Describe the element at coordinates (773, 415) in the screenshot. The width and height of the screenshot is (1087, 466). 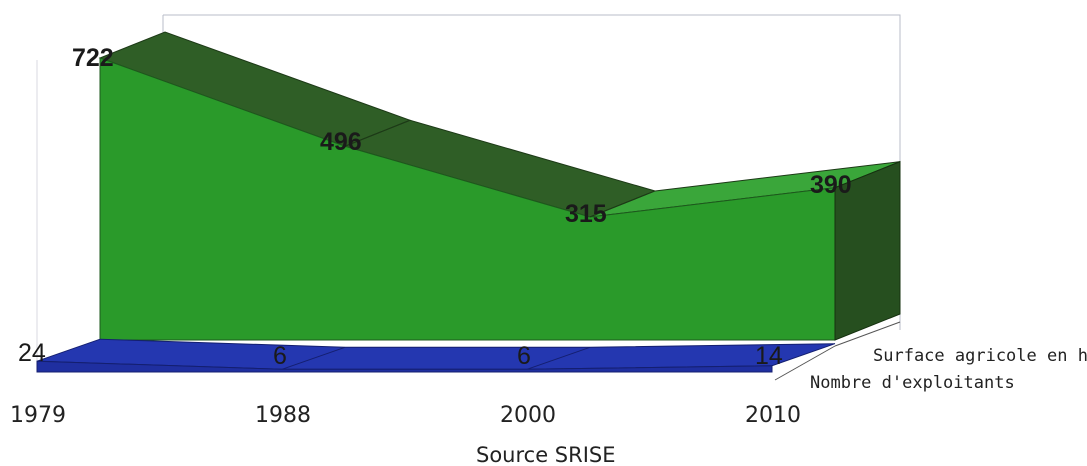
I see `x-tick-2010: 2010` at that location.